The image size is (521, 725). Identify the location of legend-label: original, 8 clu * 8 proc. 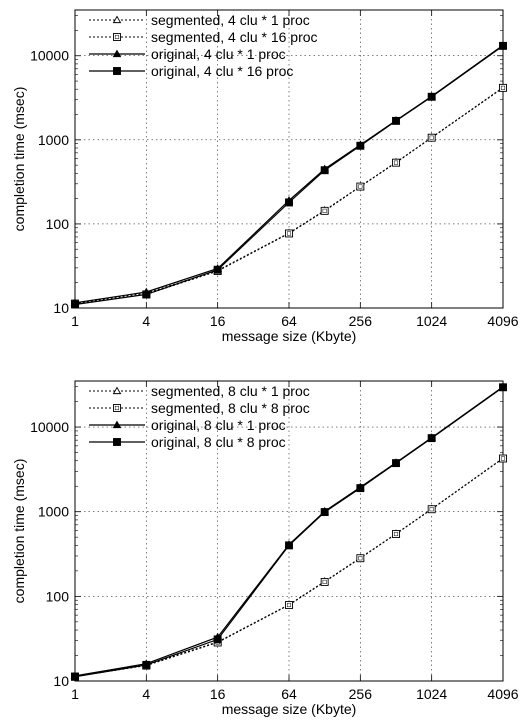
(218, 442).